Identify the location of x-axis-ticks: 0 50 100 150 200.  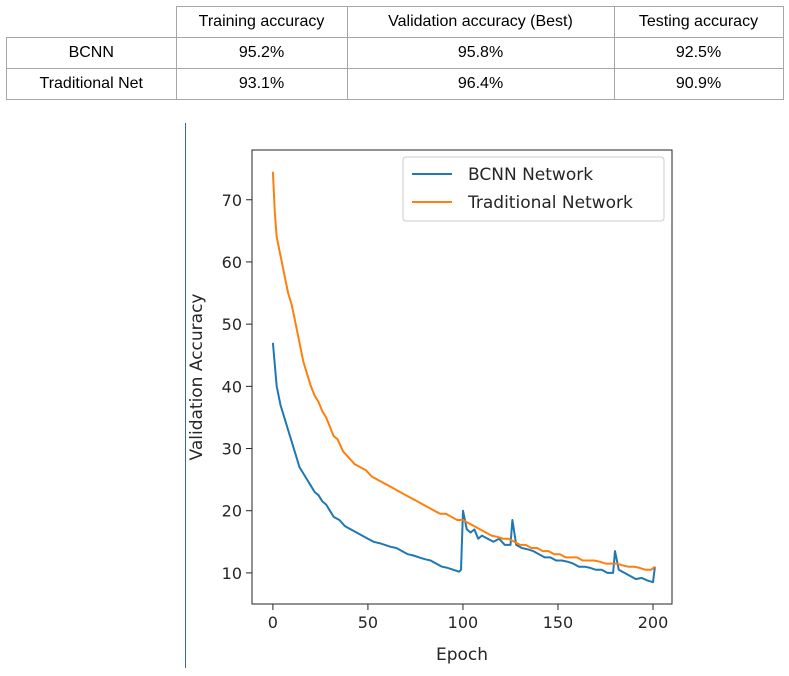
(468, 618).